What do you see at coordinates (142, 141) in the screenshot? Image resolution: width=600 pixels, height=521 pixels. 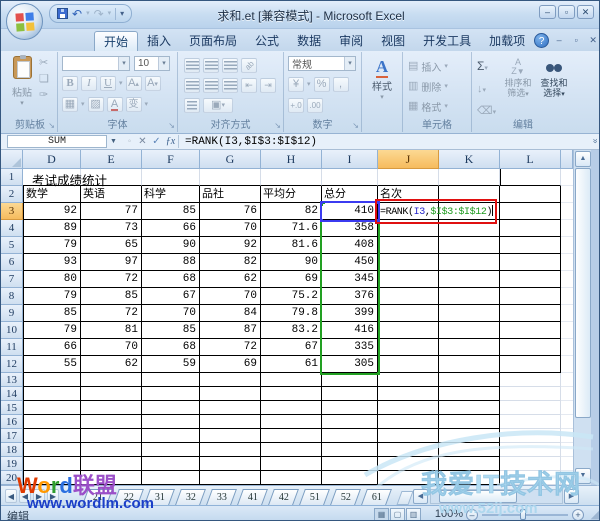 I see `cancel-button: ✕` at bounding box center [142, 141].